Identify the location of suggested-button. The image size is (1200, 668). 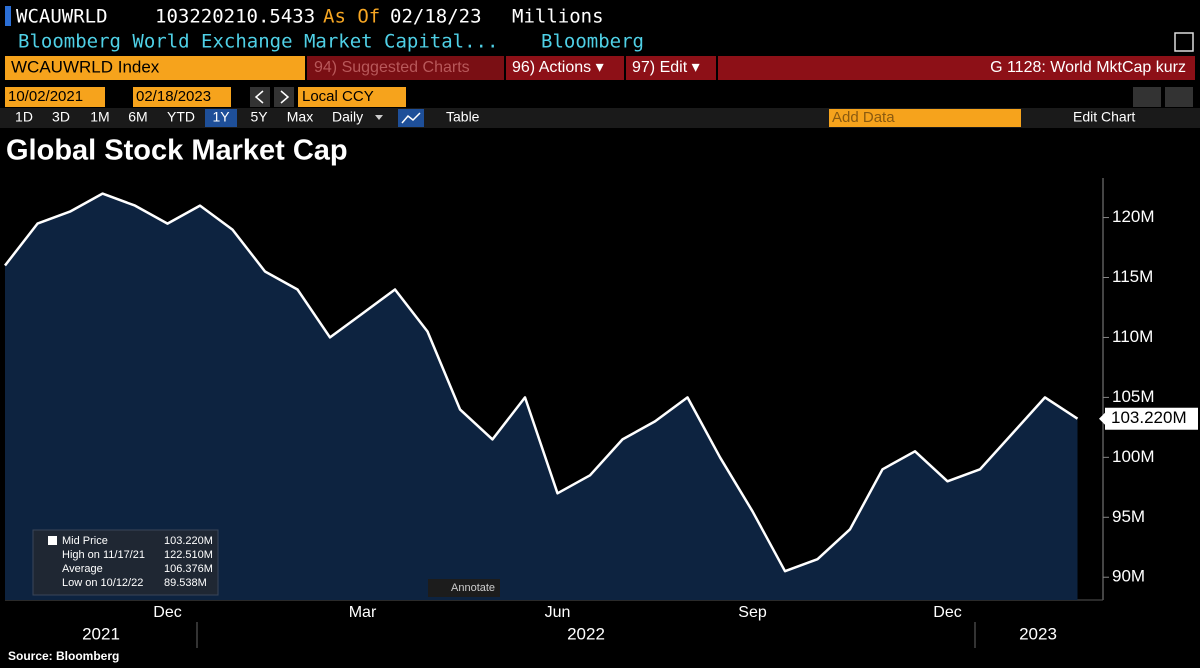
(405, 68).